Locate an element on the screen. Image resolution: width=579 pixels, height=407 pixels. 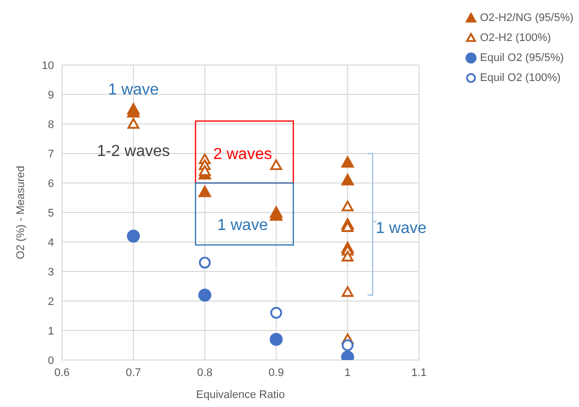
x-tick-label: 0.7 is located at coordinates (134, 372).